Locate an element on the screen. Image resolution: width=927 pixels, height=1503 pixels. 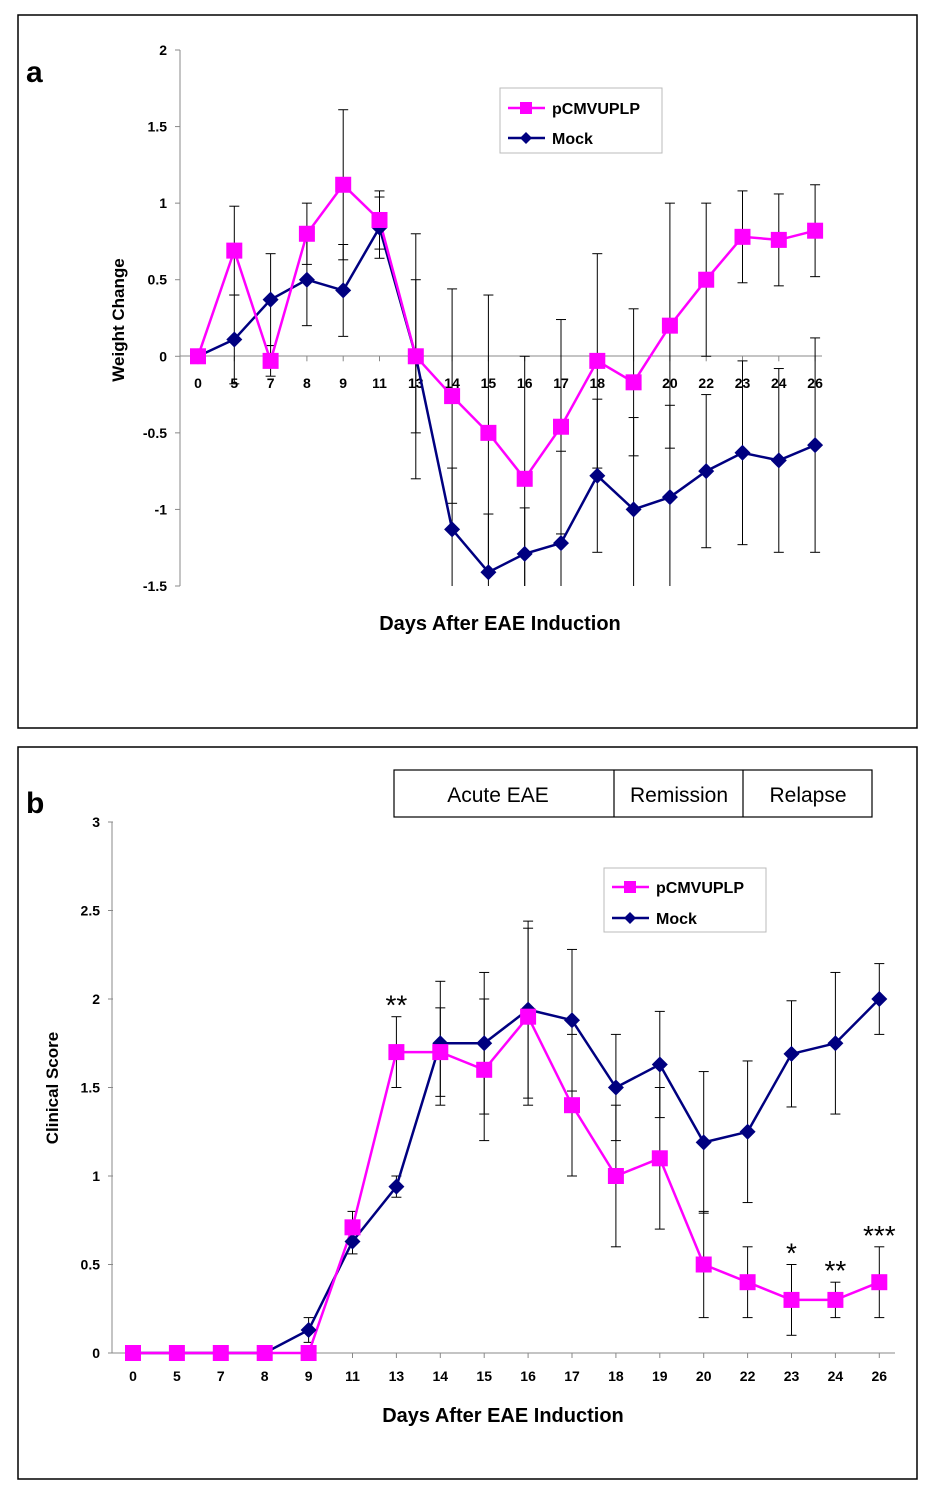
panel-b-label: b is located at coordinates (35, 803).